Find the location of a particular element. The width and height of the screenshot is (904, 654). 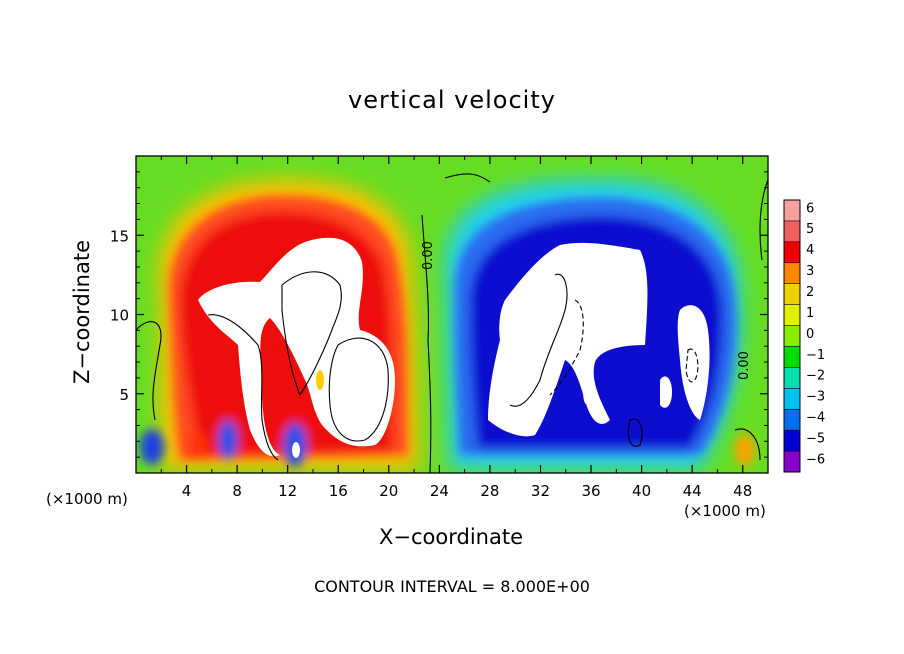

y-tick-label: 5 is located at coordinates (124, 395).